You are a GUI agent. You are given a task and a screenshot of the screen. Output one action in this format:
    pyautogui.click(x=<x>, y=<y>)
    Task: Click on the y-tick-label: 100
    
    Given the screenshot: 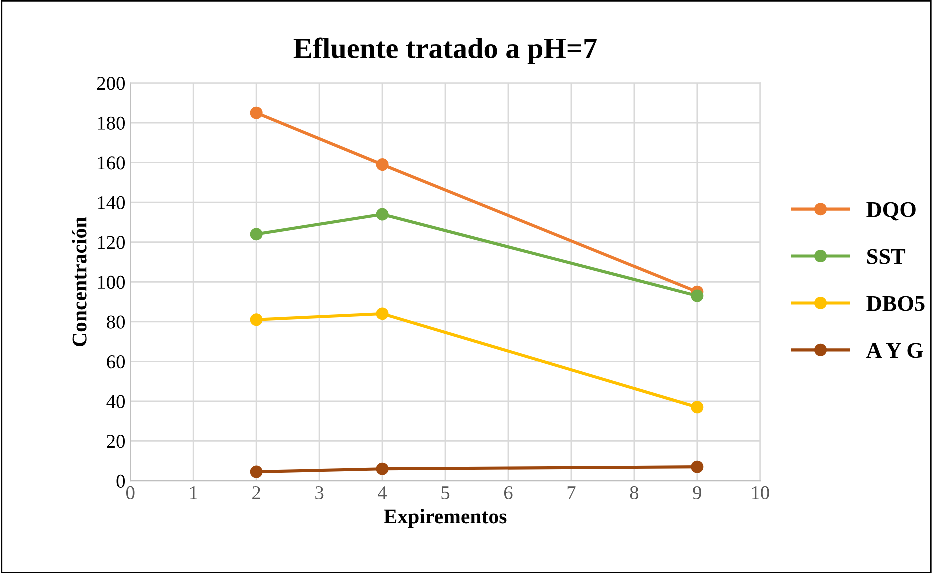 What is the action you would take?
    pyautogui.click(x=112, y=283)
    